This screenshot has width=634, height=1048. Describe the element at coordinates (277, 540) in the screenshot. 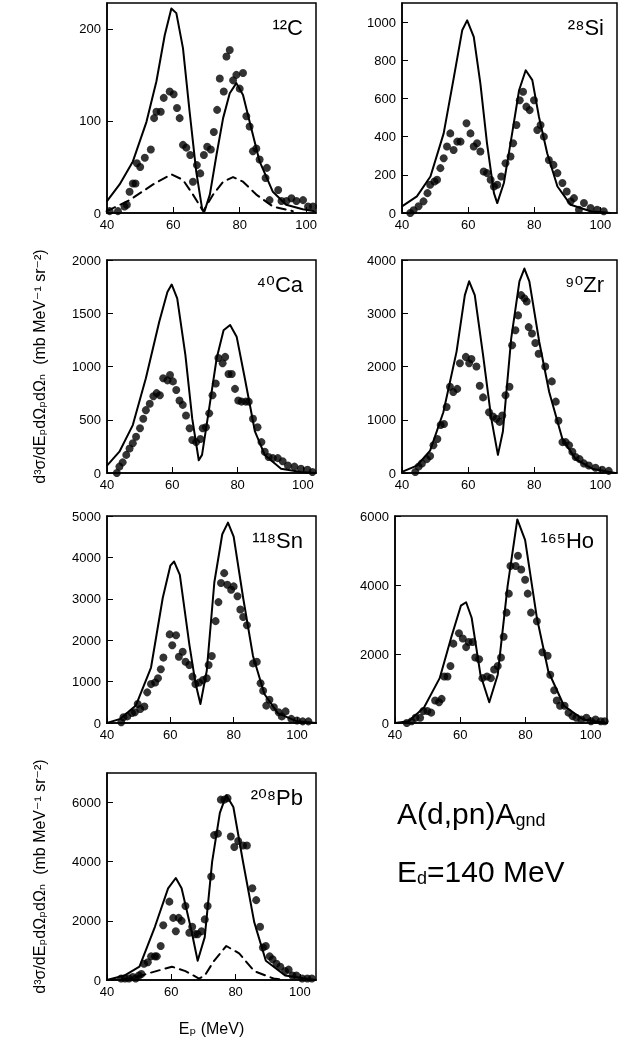

I see `text: ¹¹⁸Sn` at that location.